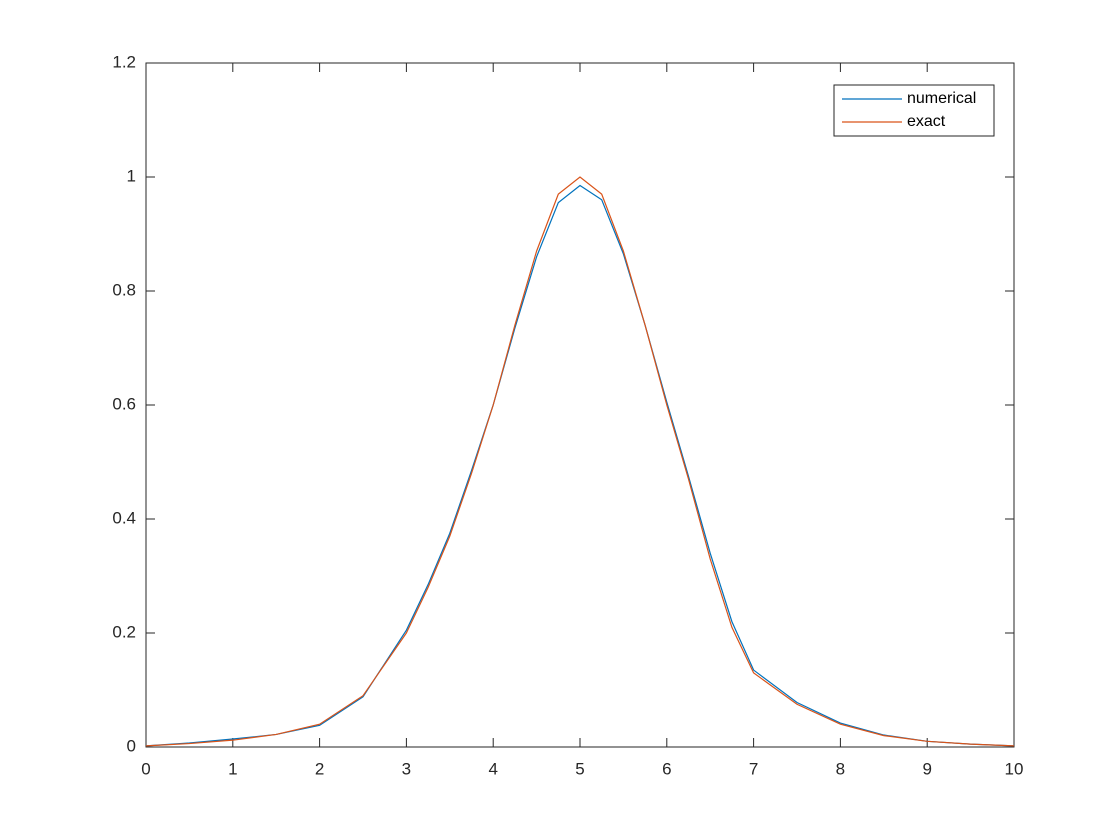 Image resolution: width=1120 pixels, height=840 pixels. Describe the element at coordinates (124, 631) in the screenshot. I see `y-tick-label: 0.2` at that location.